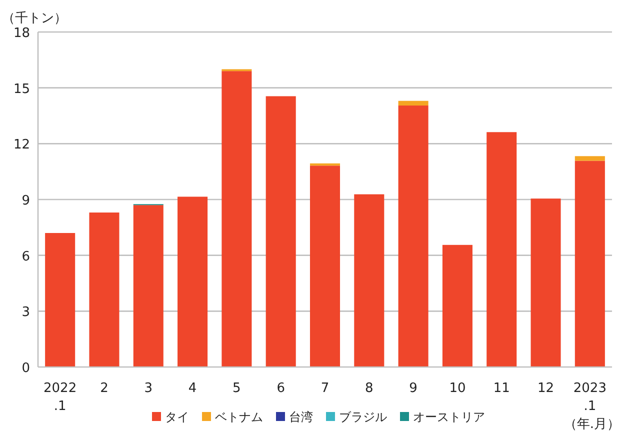  I want to click on x-tick-label: 12, so click(545, 388).